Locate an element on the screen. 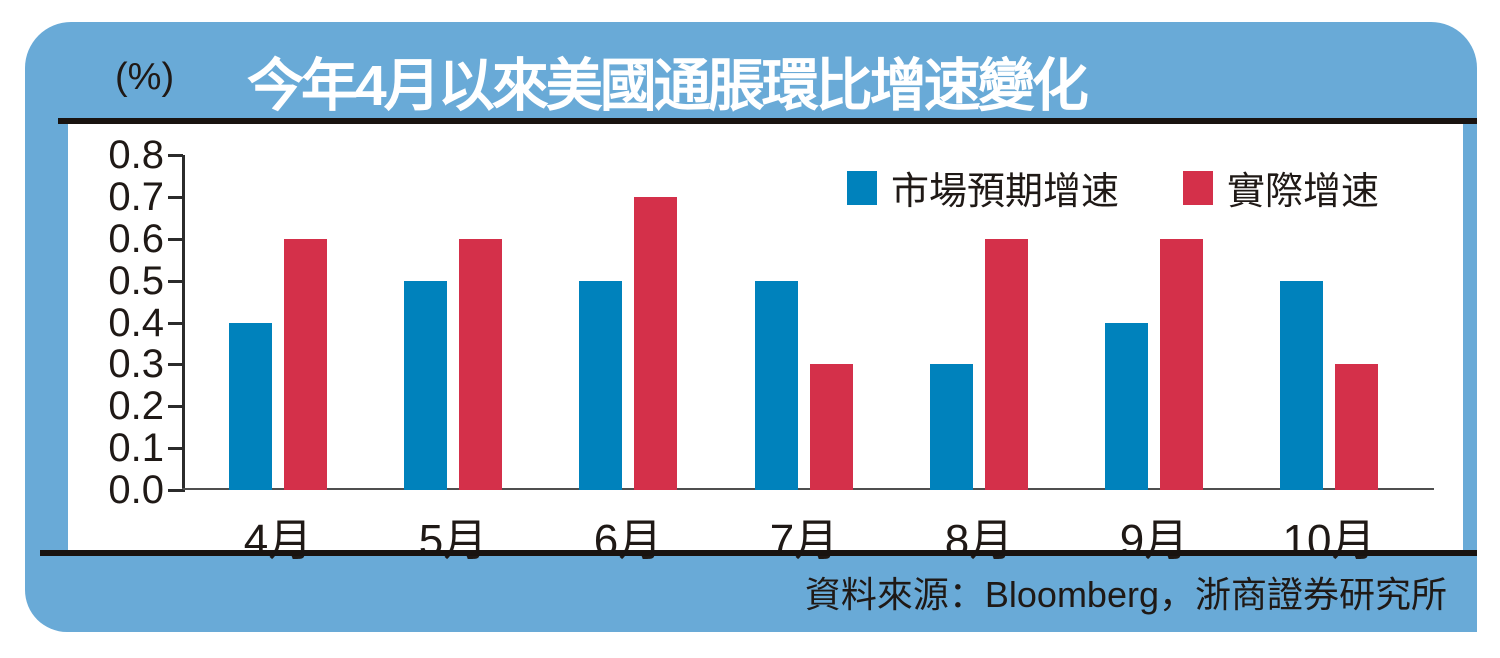 The image size is (1500, 658). y-tick-label: 0.8 is located at coordinates (136, 155).